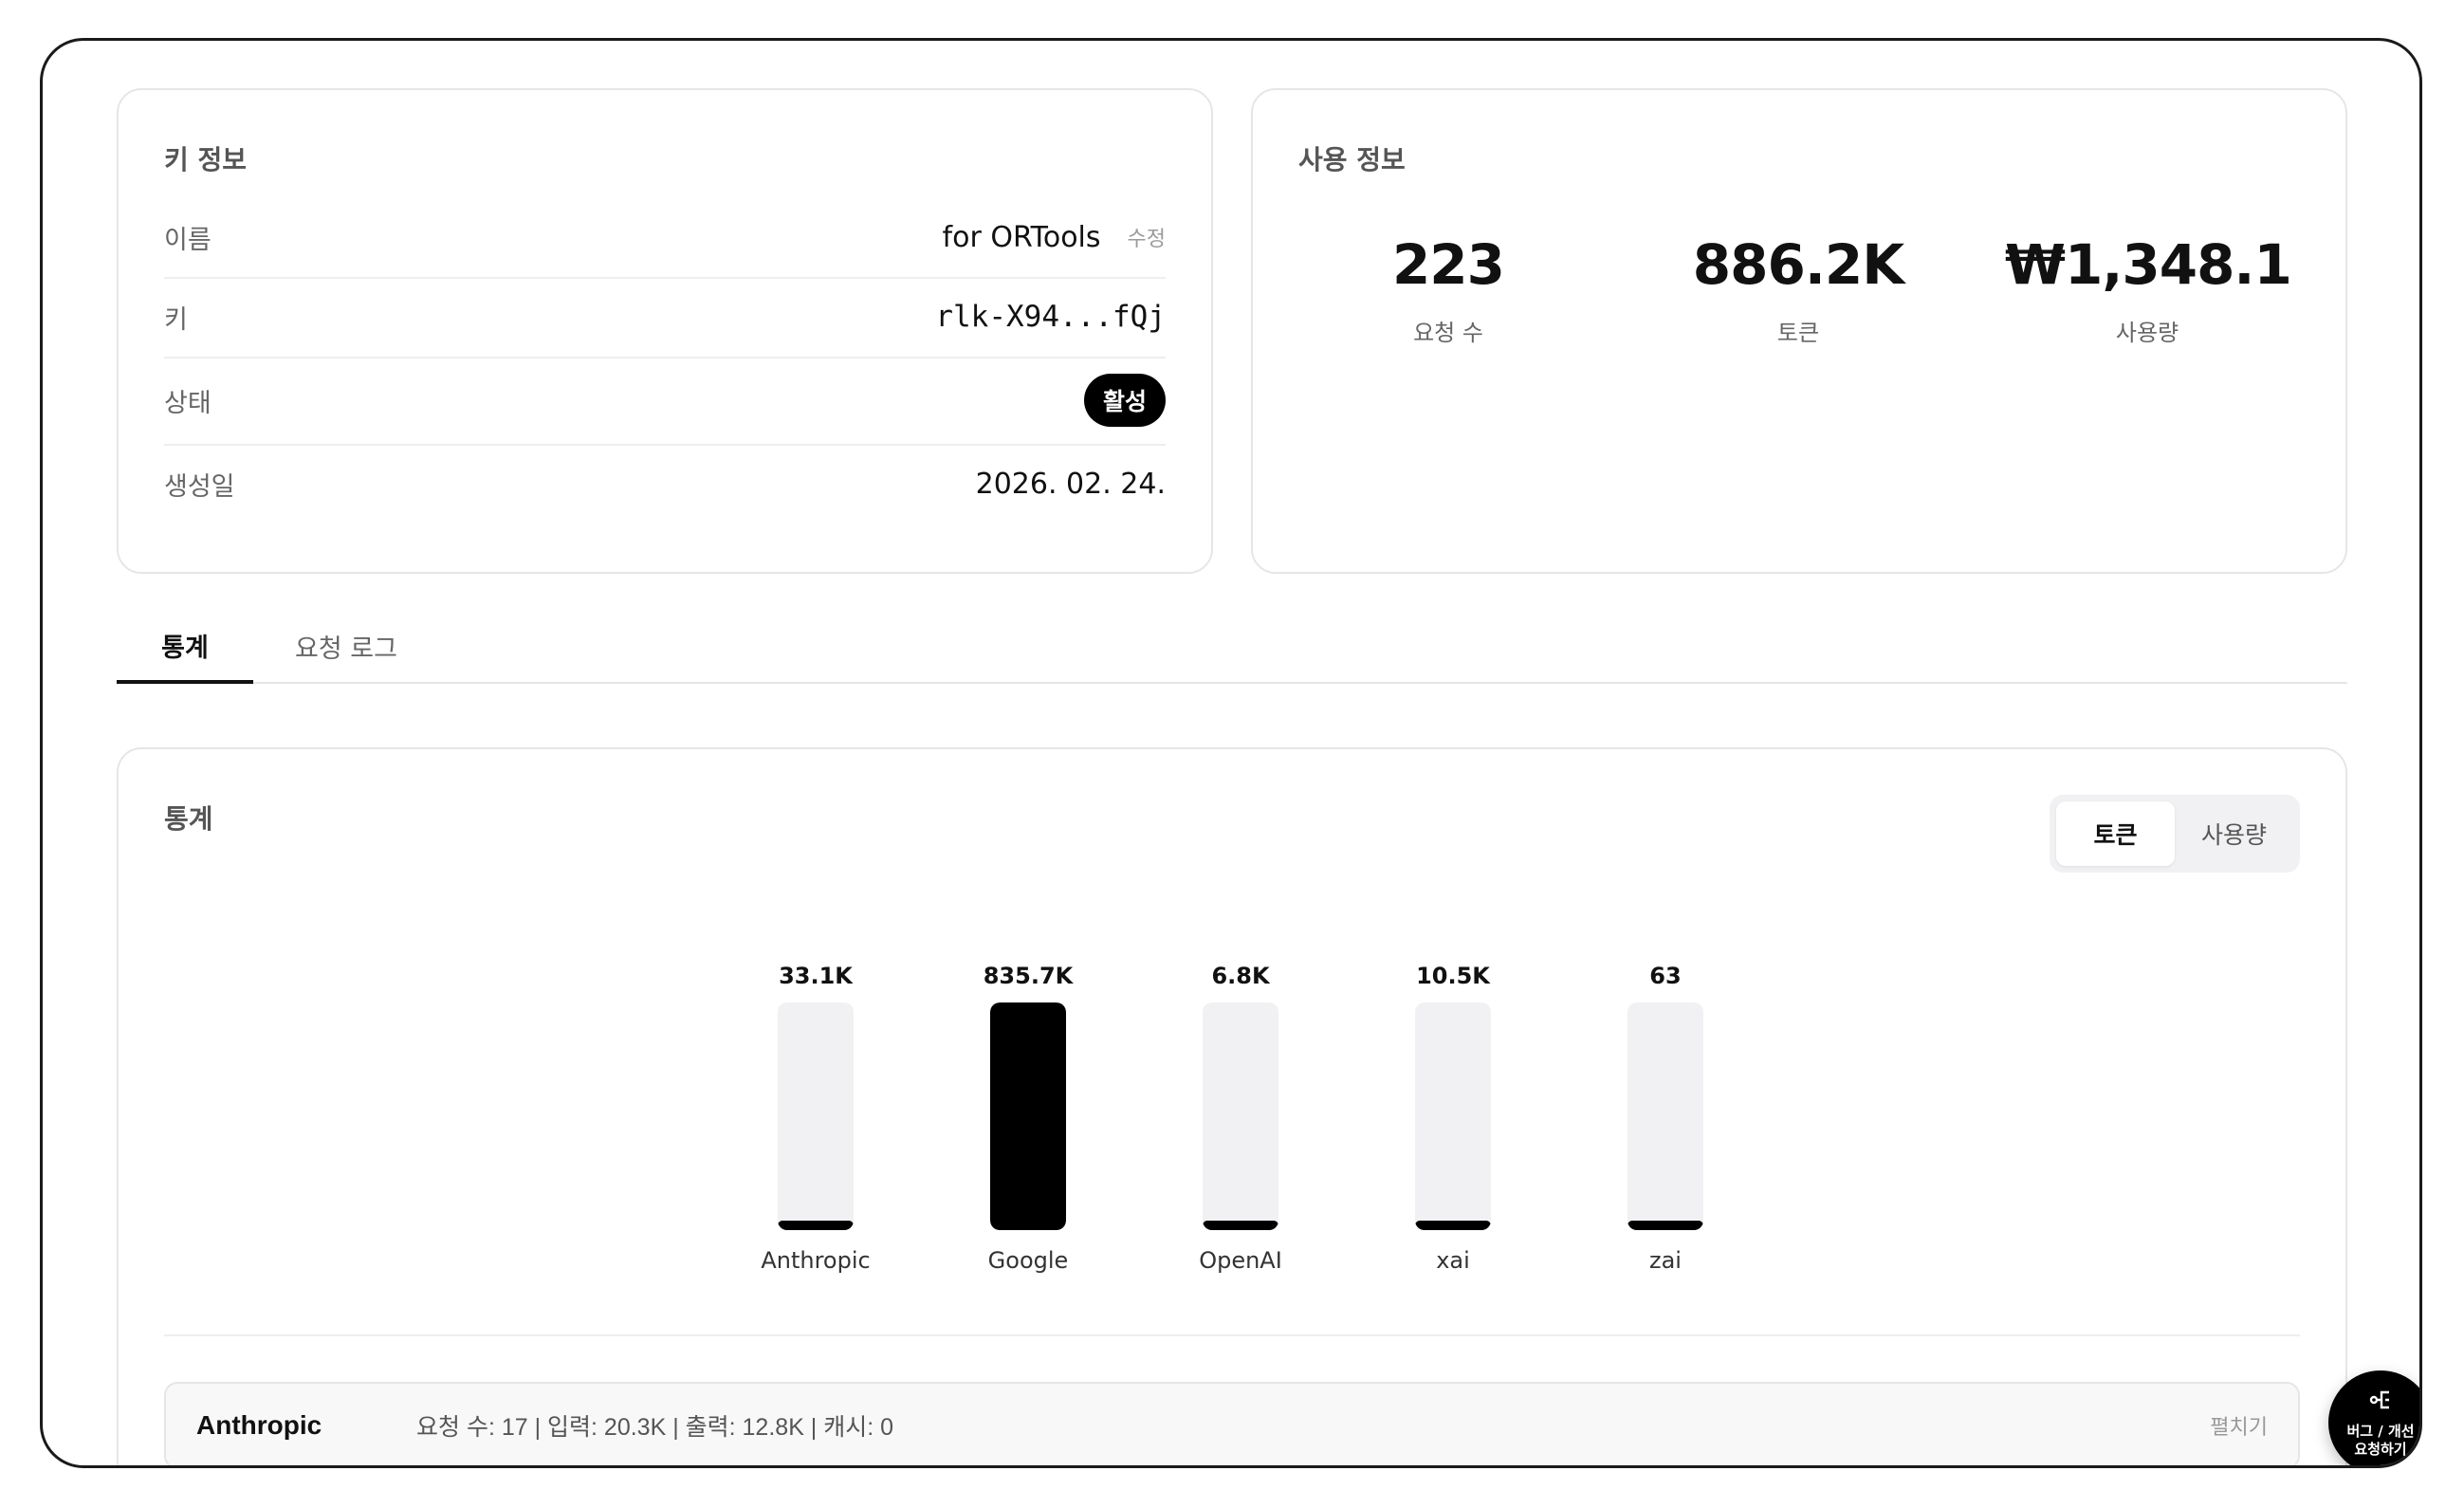 This screenshot has height=1508, width=2464. I want to click on created-value: 2026. 02. 24., so click(1070, 484).